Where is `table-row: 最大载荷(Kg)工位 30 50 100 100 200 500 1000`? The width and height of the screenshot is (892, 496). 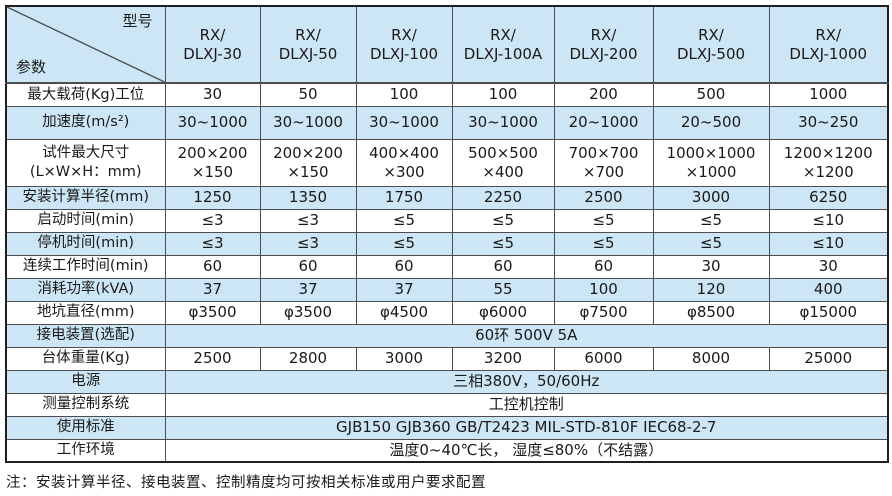
table-row: 最大载荷(Kg)工位 30 50 100 100 200 500 1000 is located at coordinates (447, 94).